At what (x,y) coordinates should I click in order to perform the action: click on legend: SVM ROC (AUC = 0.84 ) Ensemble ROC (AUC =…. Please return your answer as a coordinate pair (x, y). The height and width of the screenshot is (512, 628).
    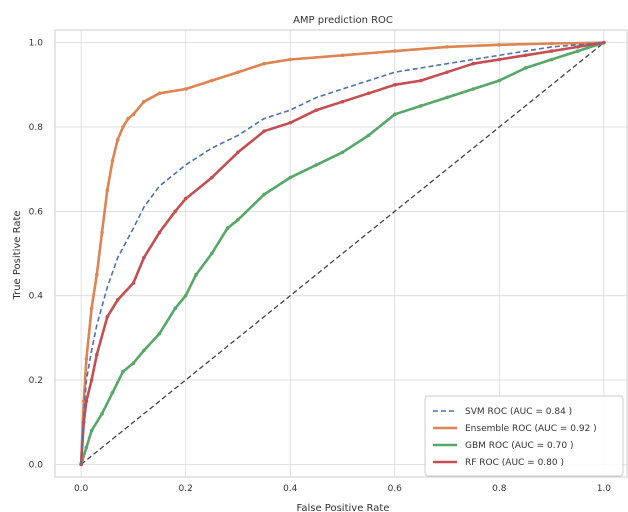
    Looking at the image, I should click on (524, 436).